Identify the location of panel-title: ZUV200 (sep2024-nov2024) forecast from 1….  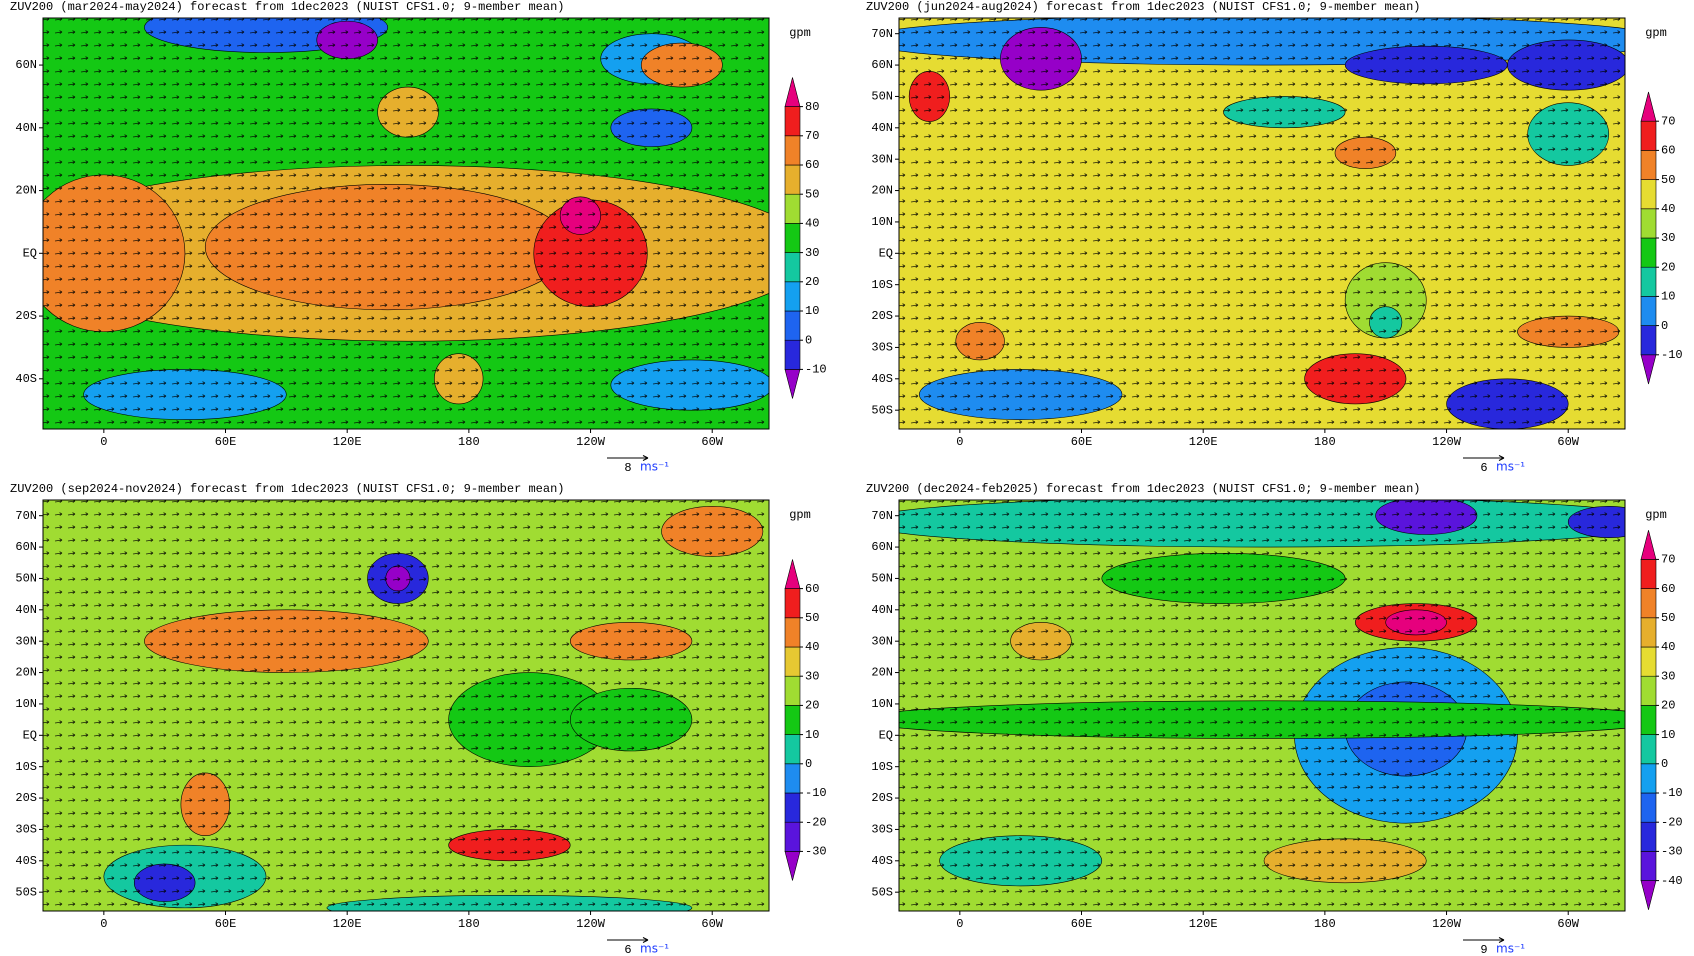
(287, 489).